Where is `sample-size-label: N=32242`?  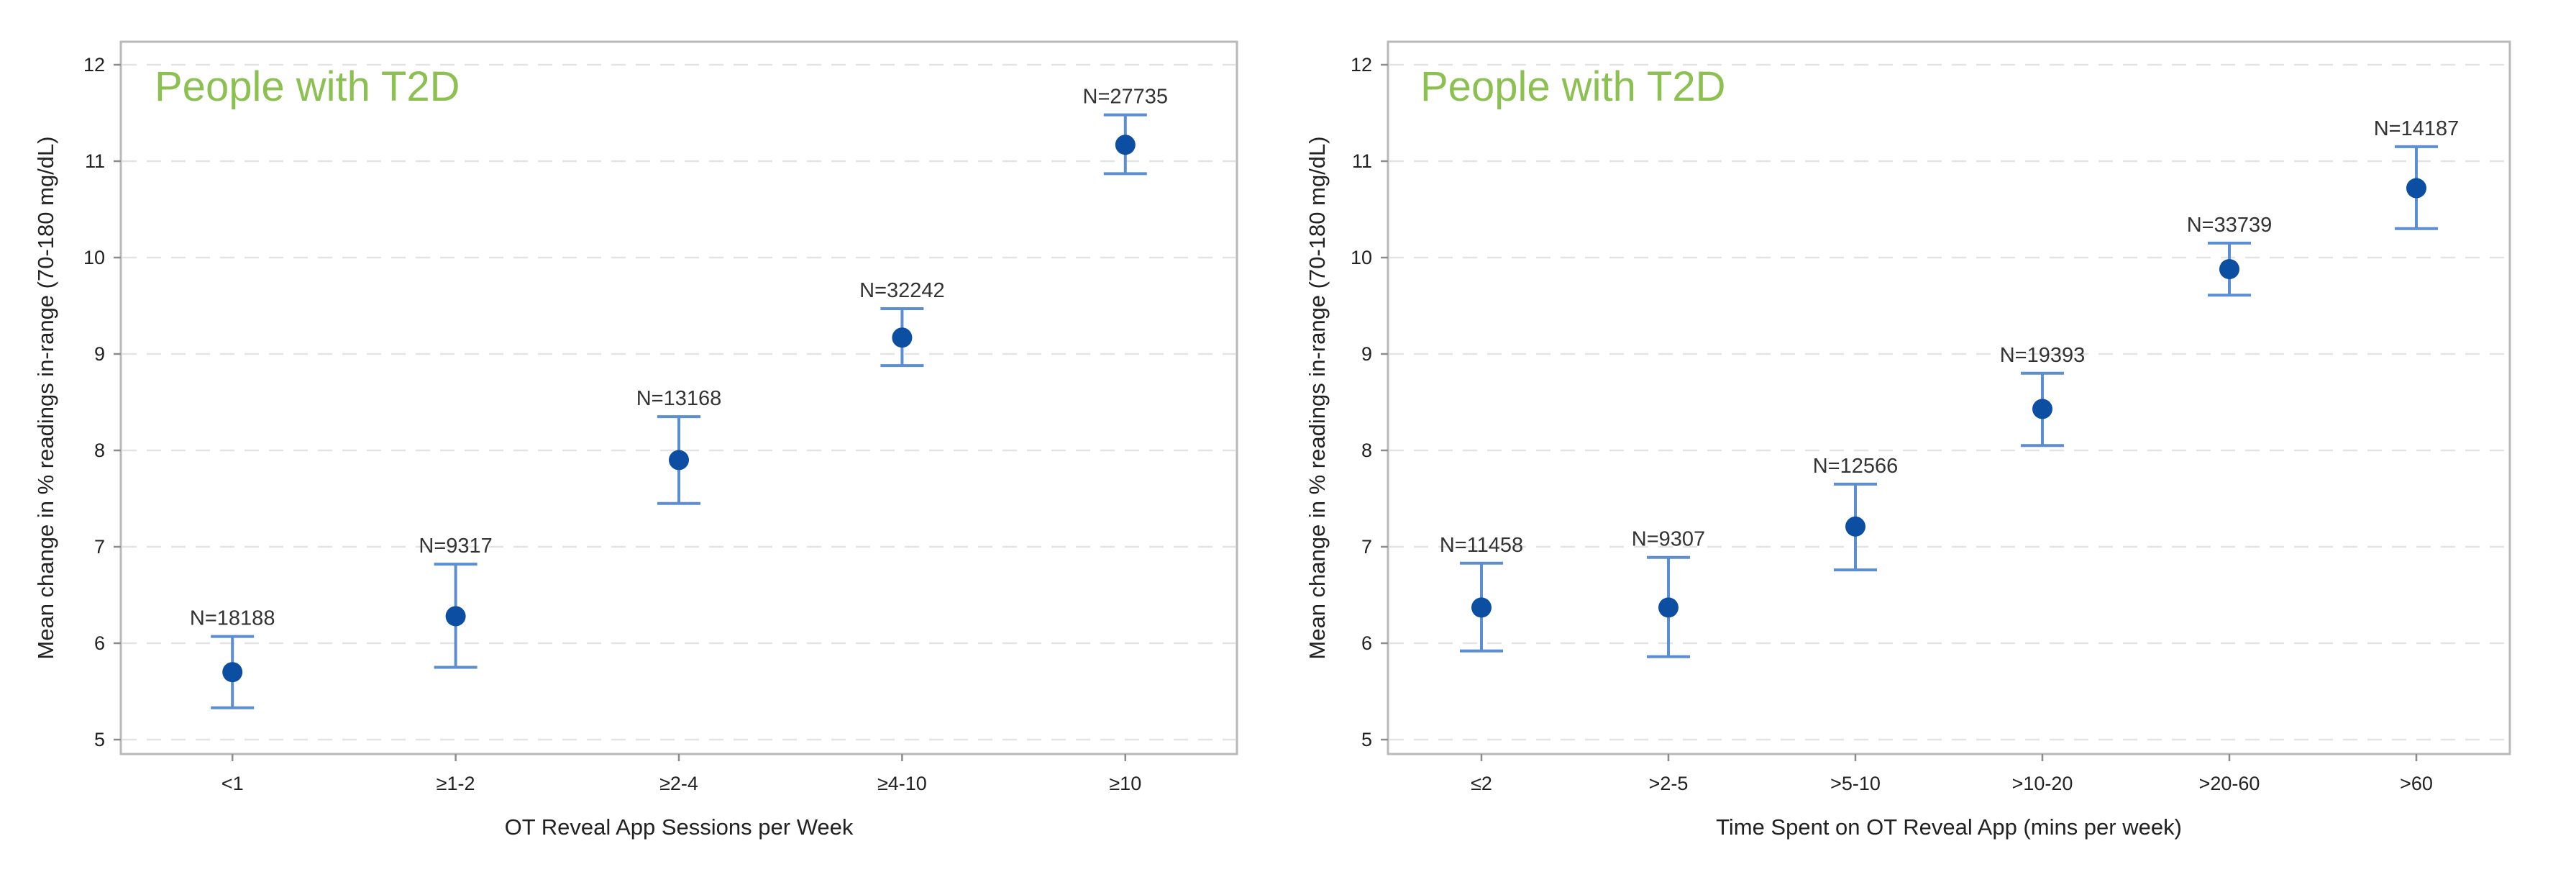 sample-size-label: N=32242 is located at coordinates (902, 291).